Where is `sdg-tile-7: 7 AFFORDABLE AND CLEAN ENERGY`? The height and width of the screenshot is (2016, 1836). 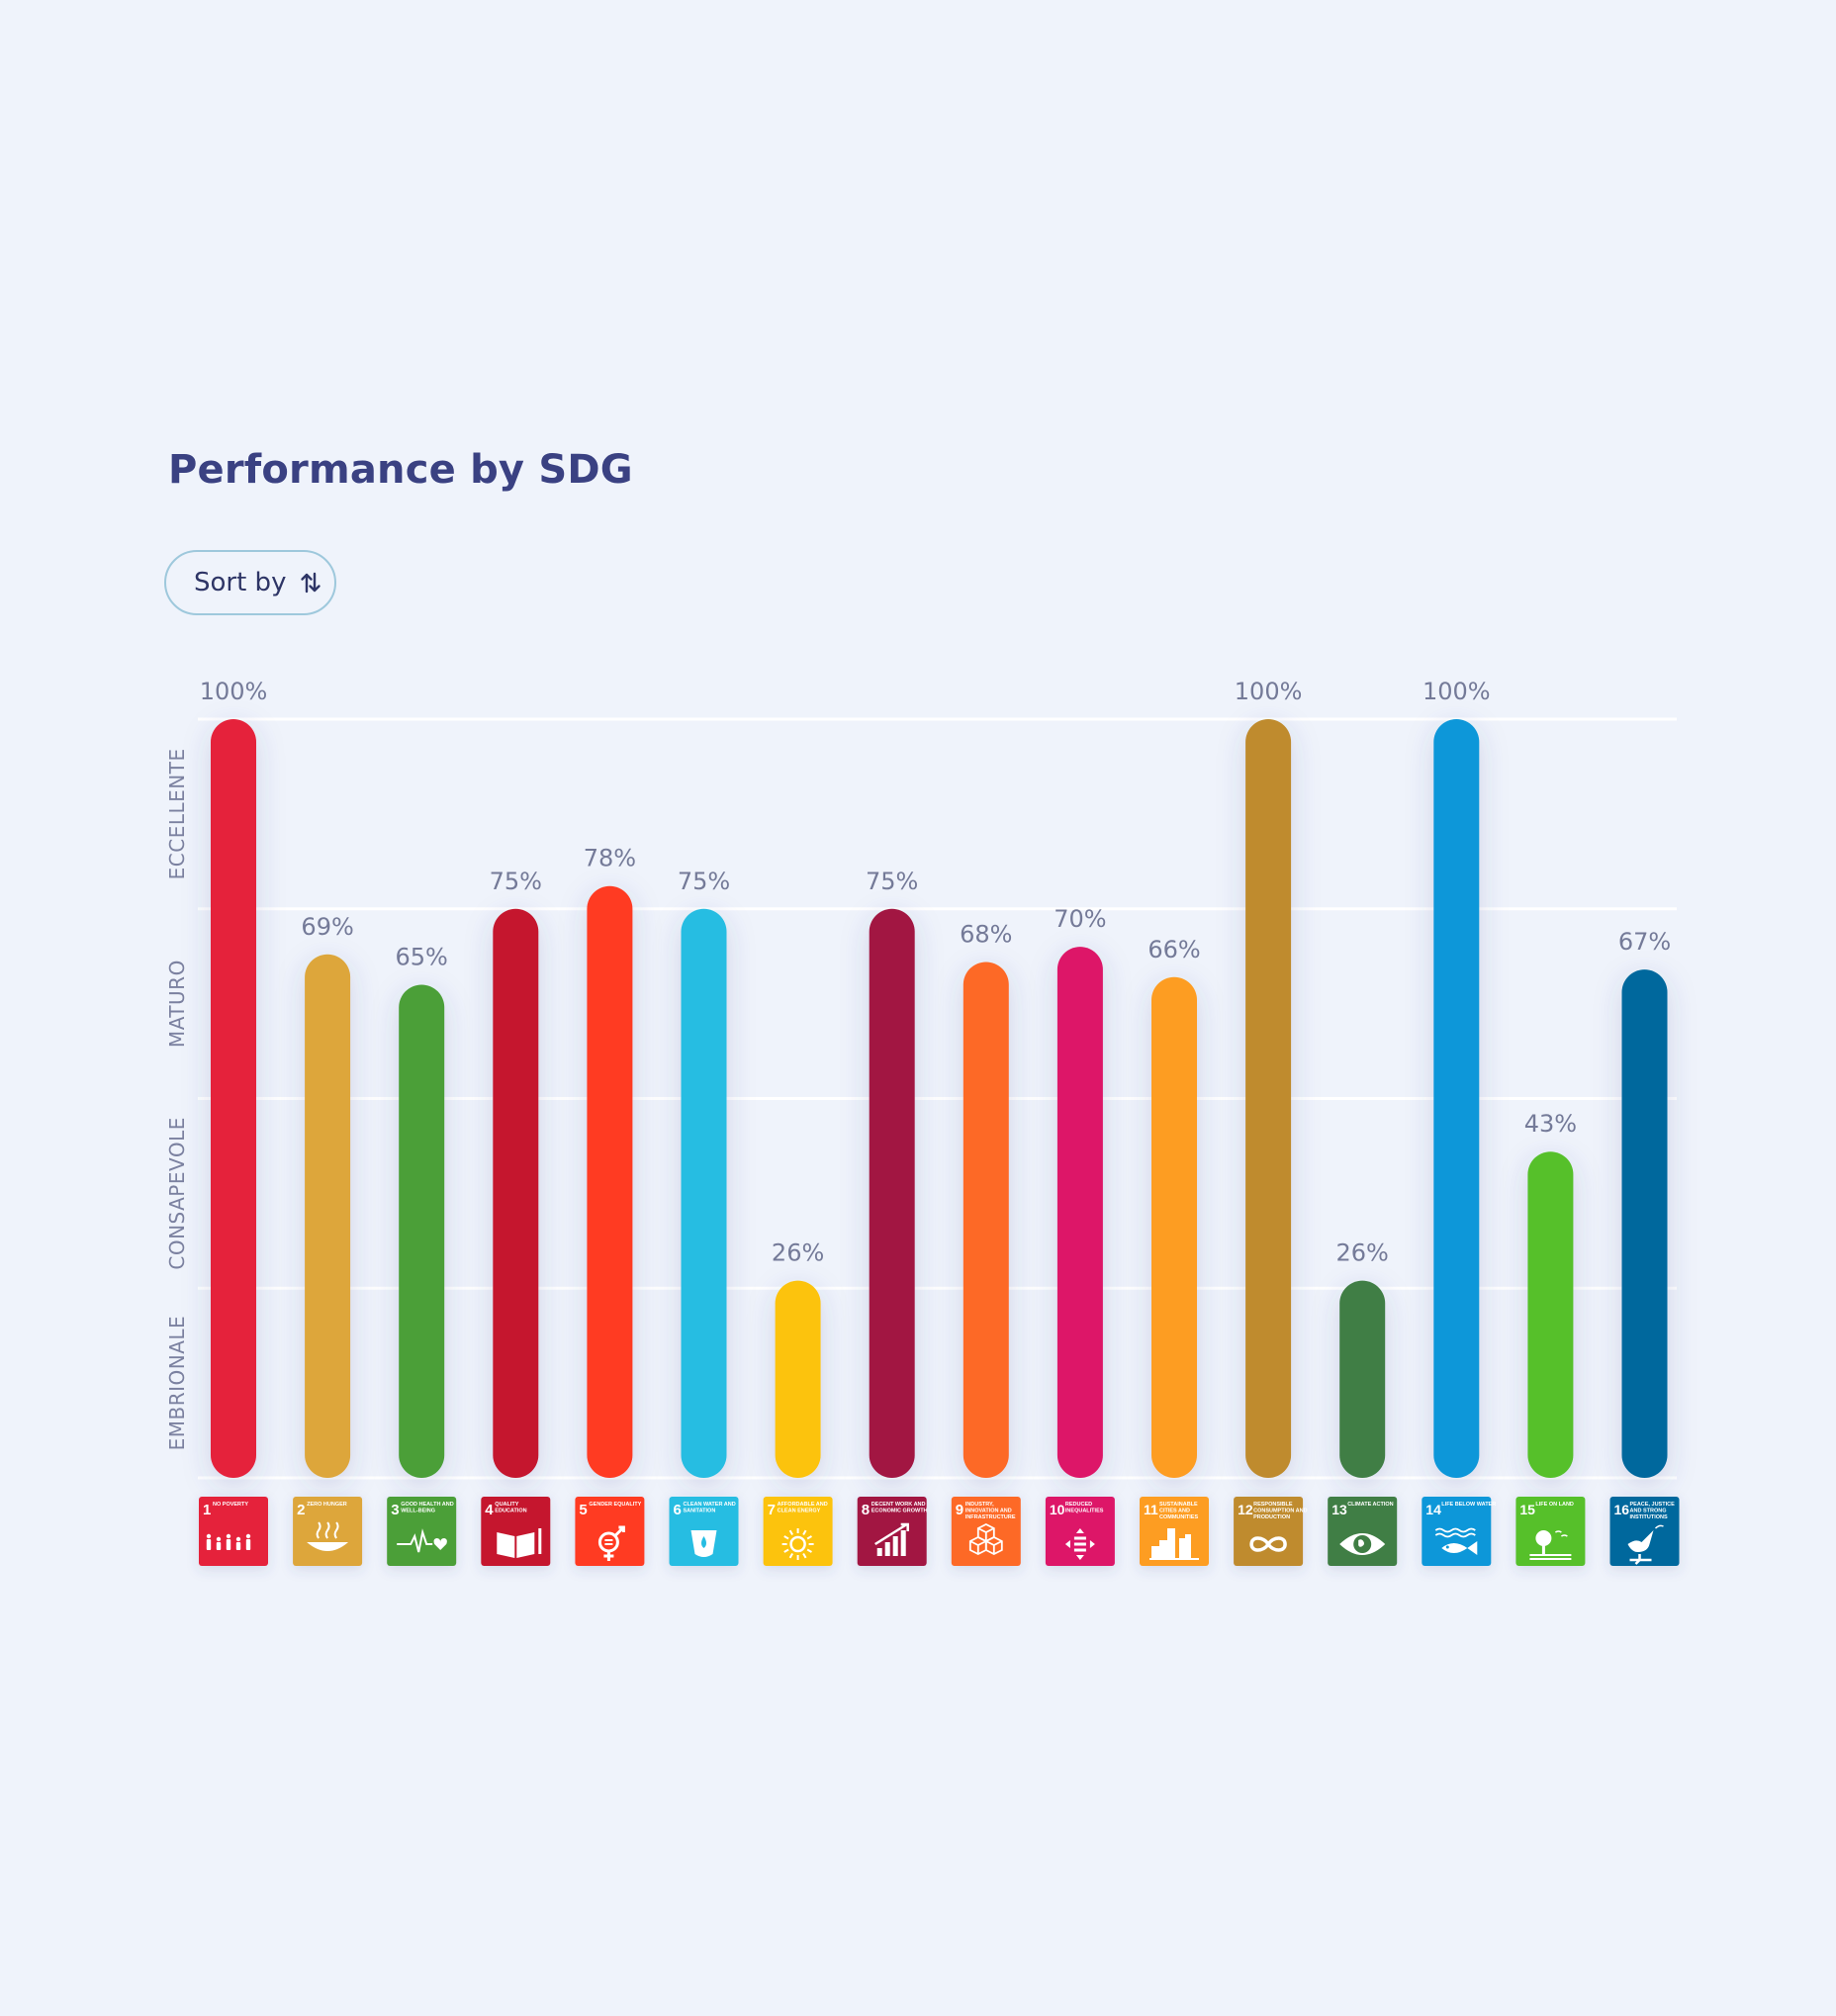 sdg-tile-7: 7 AFFORDABLE AND CLEAN ENERGY is located at coordinates (798, 1531).